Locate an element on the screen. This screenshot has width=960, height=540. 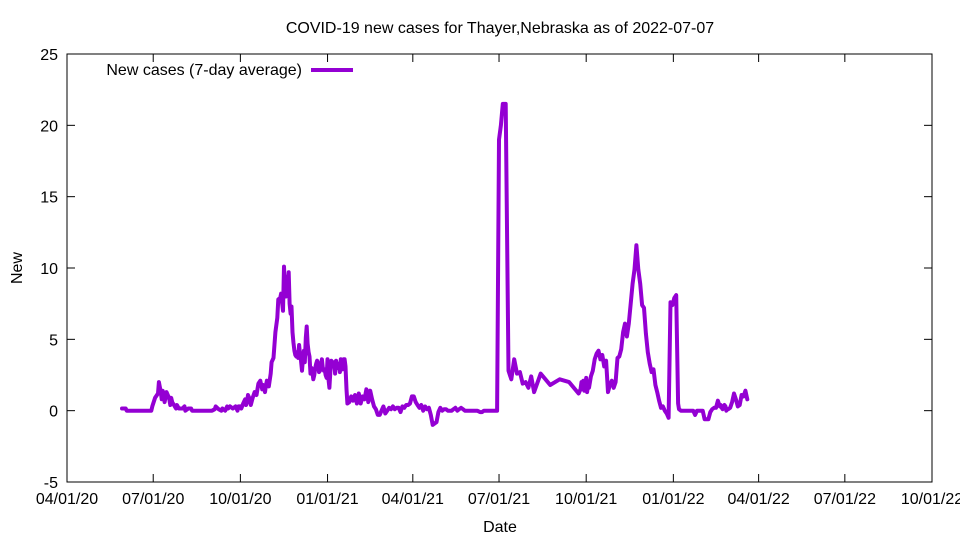
legend: New cases (7-day average) is located at coordinates (229, 70).